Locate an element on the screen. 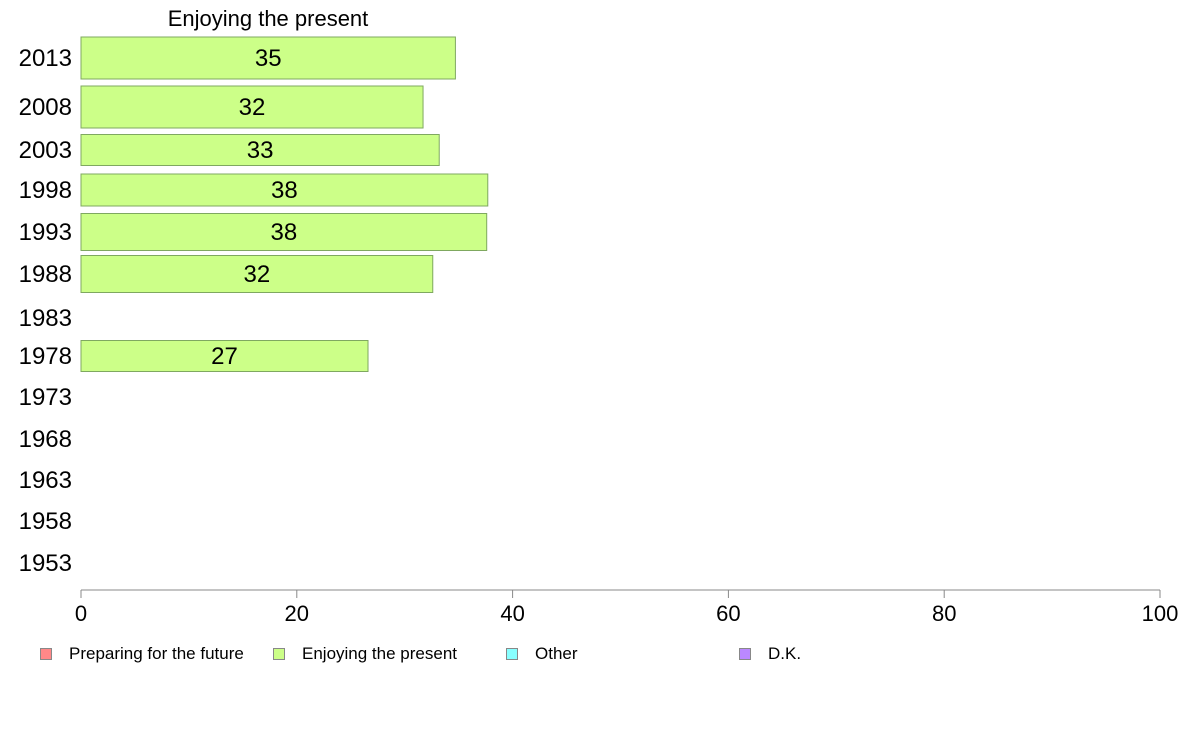 The image size is (1188, 736). y-tick-label: 1963 is located at coordinates (45, 480).